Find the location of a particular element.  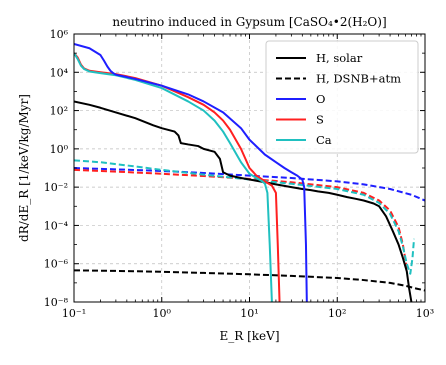

x-axis-label: E_R [keV] is located at coordinates (249, 336).